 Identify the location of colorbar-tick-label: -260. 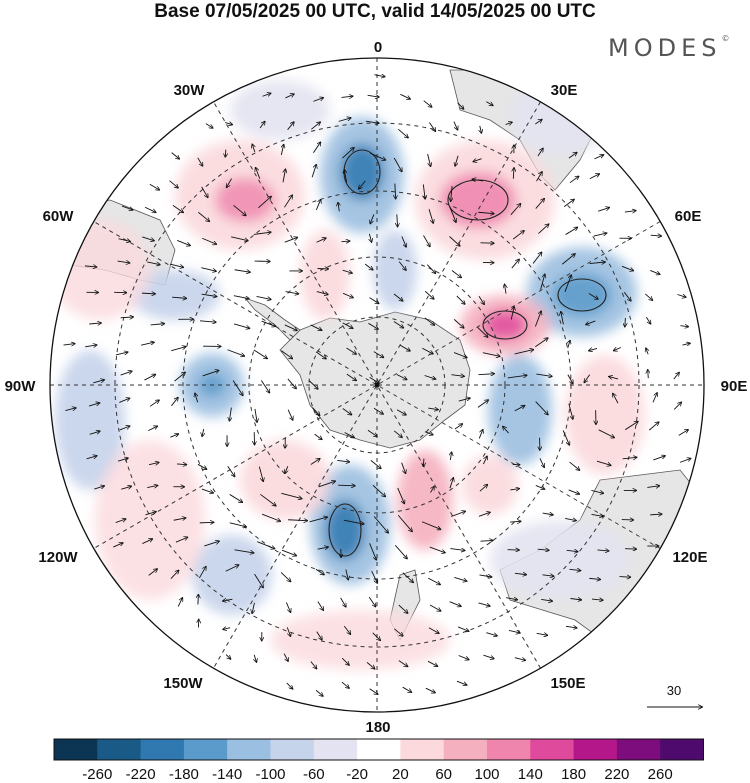
(97, 774).